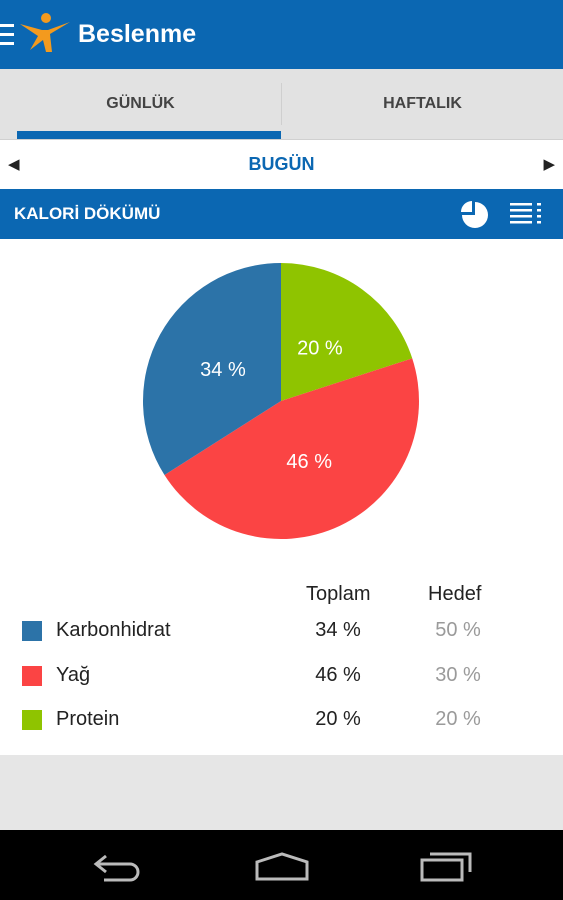  I want to click on section-title: KALORİ DÖKÜMÜ, so click(87, 213).